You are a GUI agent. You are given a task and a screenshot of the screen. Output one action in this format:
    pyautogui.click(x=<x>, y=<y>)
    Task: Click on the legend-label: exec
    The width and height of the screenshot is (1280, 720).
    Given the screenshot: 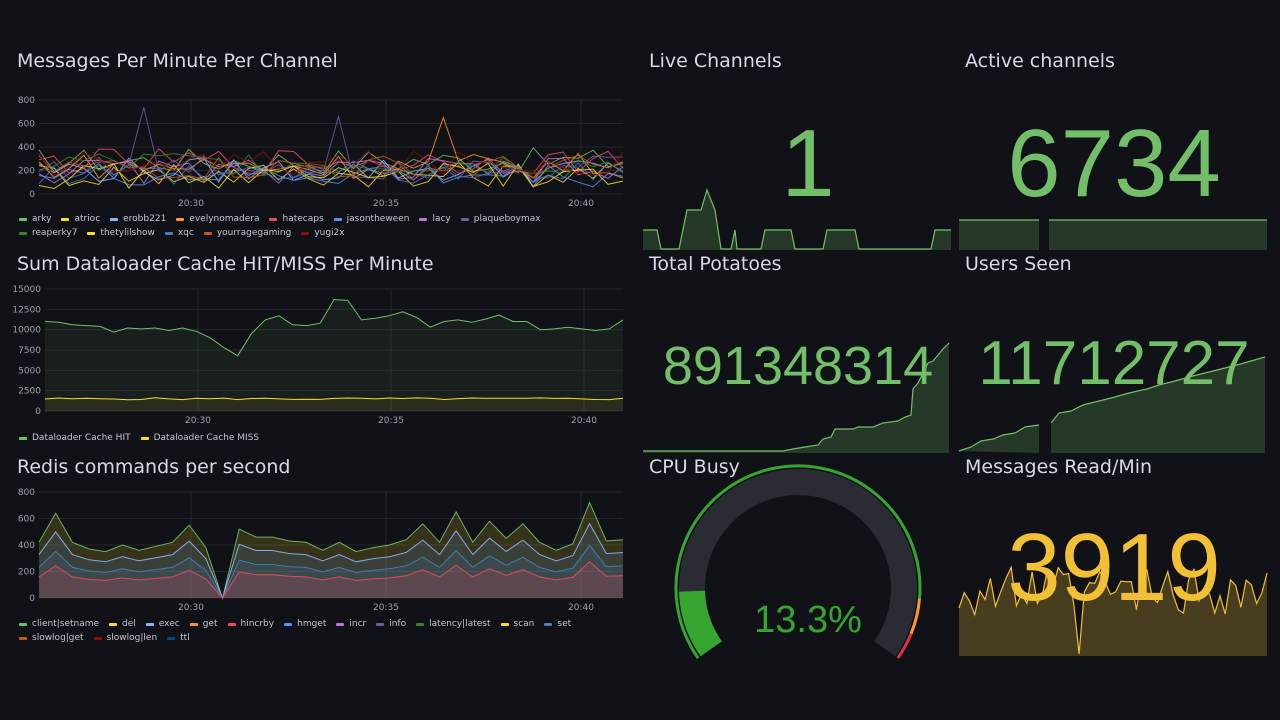 What is the action you would take?
    pyautogui.click(x=169, y=624)
    